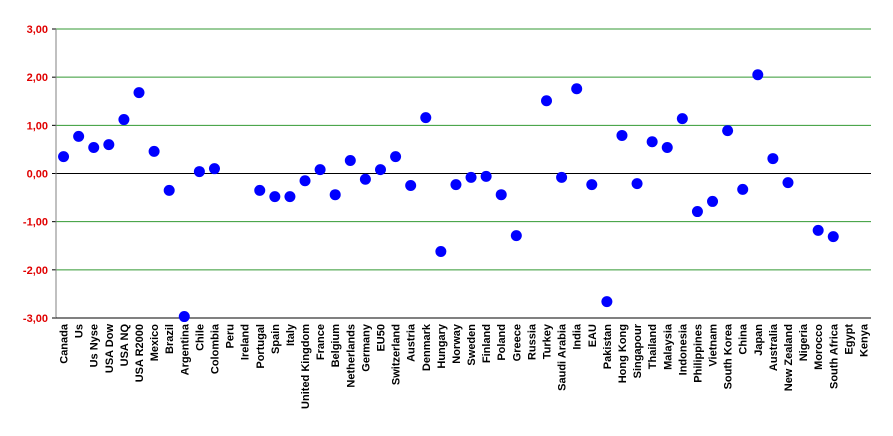  I want to click on x-tick-label: Denmark, so click(427, 347).